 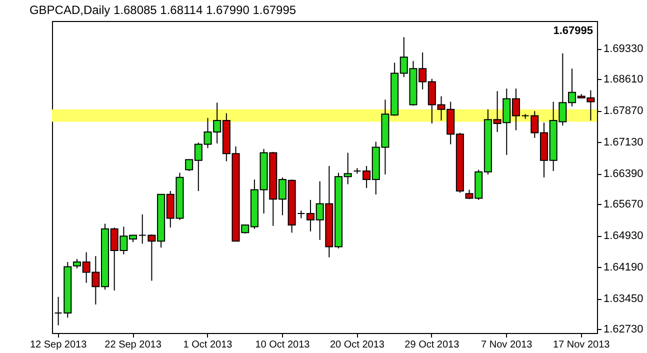 I want to click on y-tick-label: 1.69330, so click(x=624, y=49).